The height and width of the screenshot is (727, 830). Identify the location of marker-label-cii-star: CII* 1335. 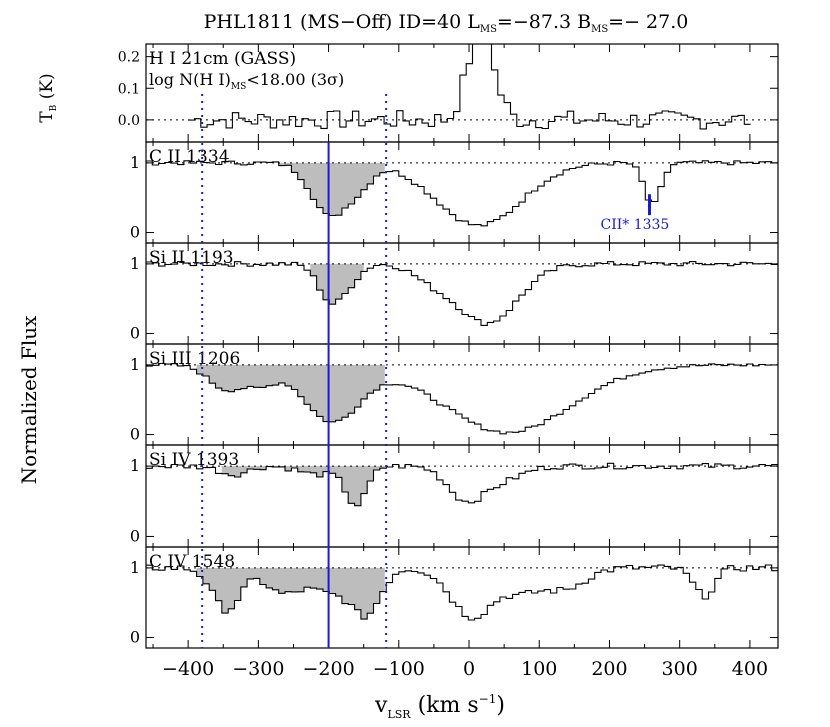
(634, 225).